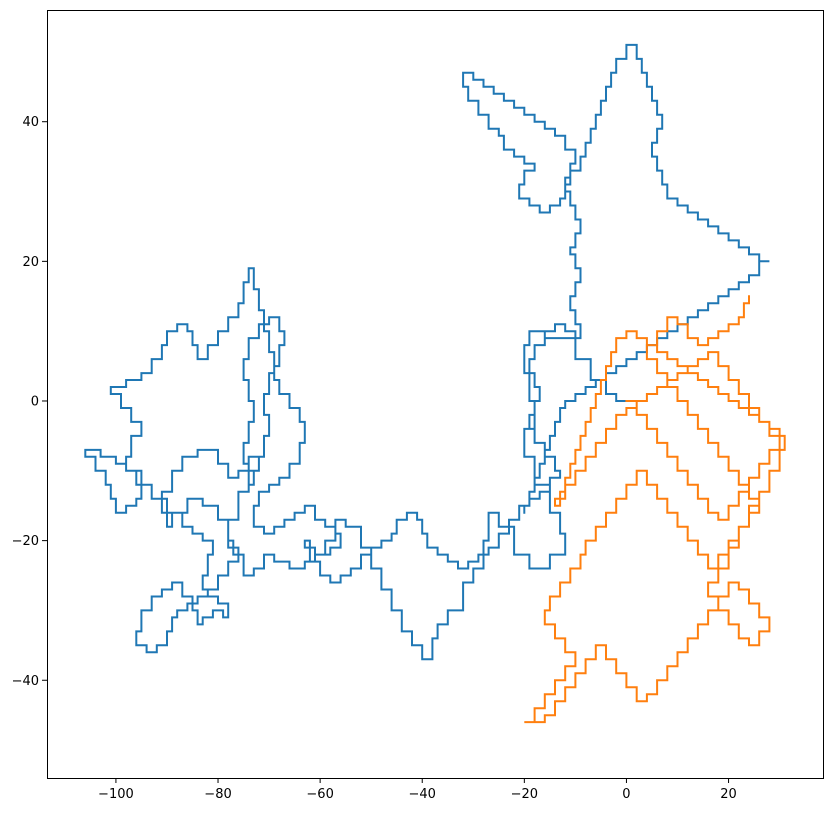 The height and width of the screenshot is (813, 833). I want to click on y-tick-label: 0, so click(35, 401).